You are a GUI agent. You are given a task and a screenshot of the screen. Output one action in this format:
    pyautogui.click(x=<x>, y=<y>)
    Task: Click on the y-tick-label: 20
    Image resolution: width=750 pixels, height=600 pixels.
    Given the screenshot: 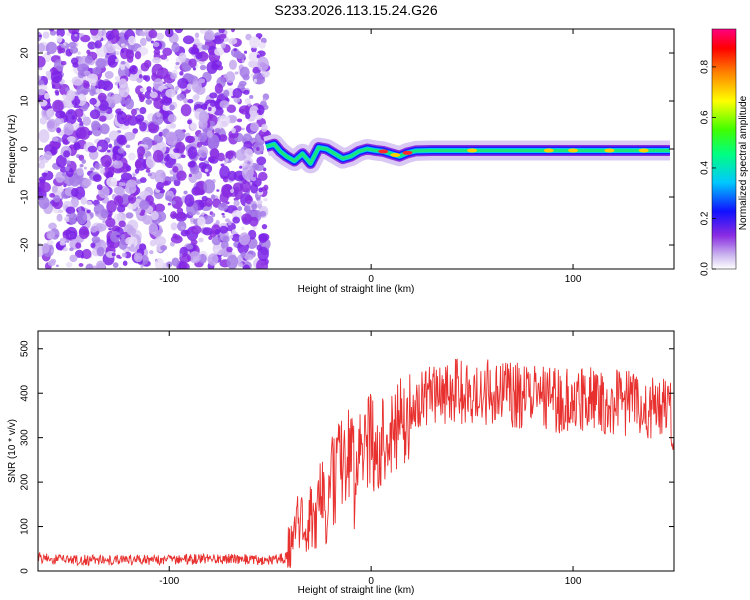 What is the action you would take?
    pyautogui.click(x=25, y=53)
    